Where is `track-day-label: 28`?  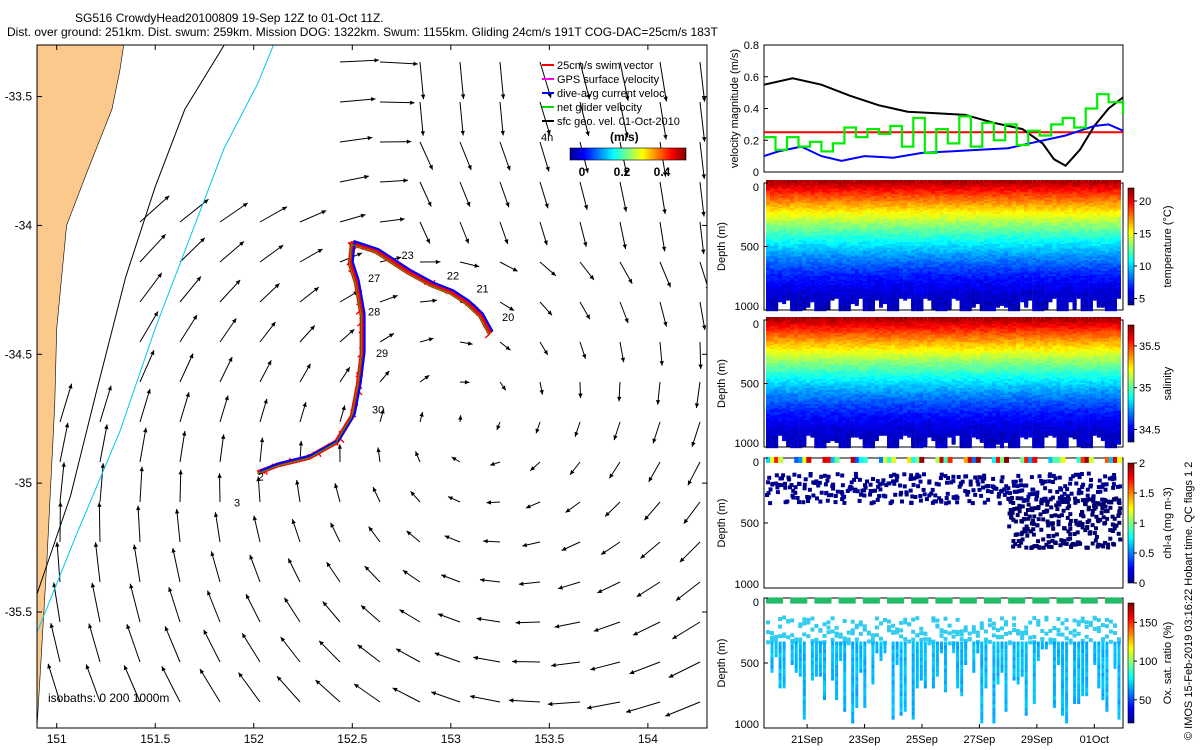
track-day-label: 28 is located at coordinates (374, 313).